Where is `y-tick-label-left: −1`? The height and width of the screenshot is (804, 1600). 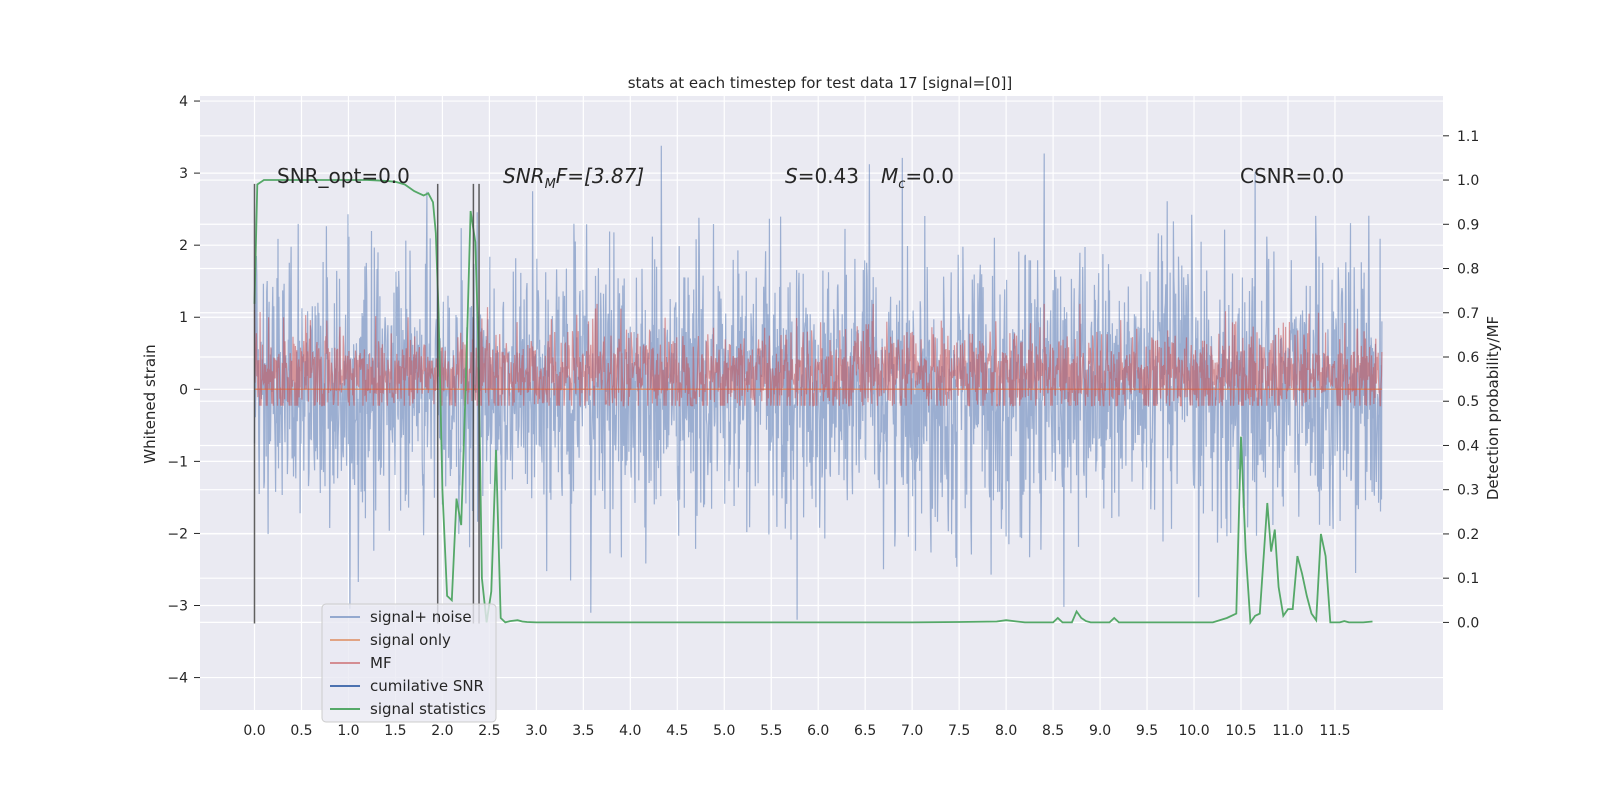 y-tick-label-left: −1 is located at coordinates (177, 462).